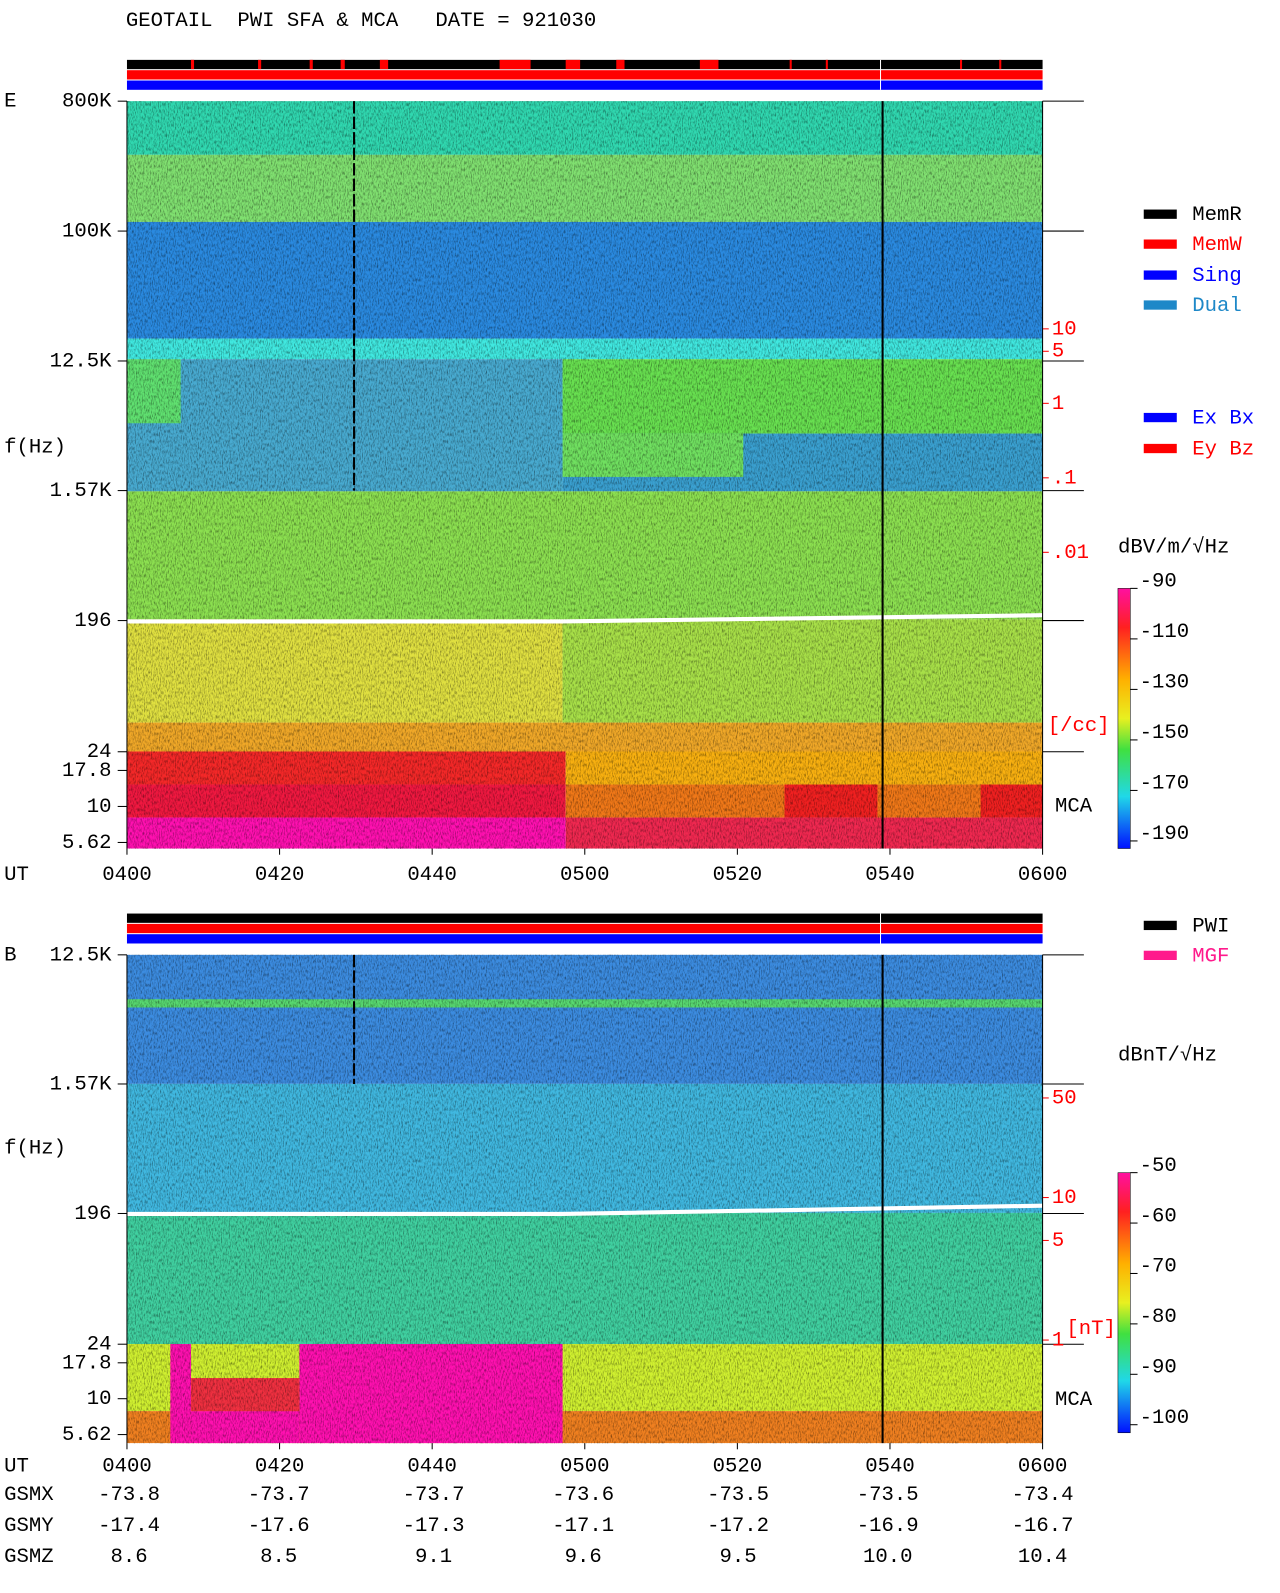  What do you see at coordinates (1064, 478) in the screenshot?
I see `y2-tick-label: .1` at bounding box center [1064, 478].